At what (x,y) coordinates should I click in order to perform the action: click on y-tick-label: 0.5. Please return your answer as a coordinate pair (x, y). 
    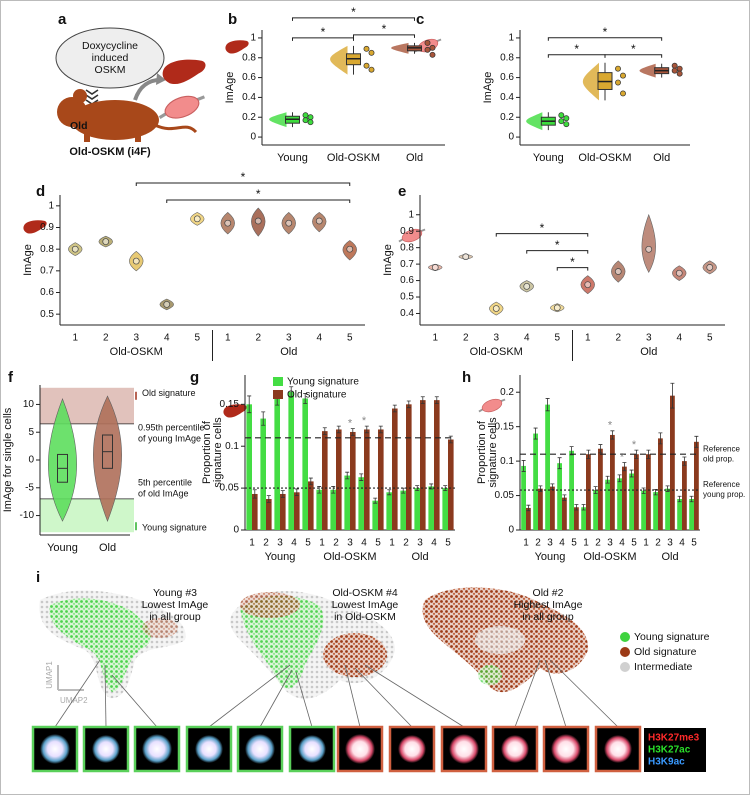
    Looking at the image, I should click on (47, 314).